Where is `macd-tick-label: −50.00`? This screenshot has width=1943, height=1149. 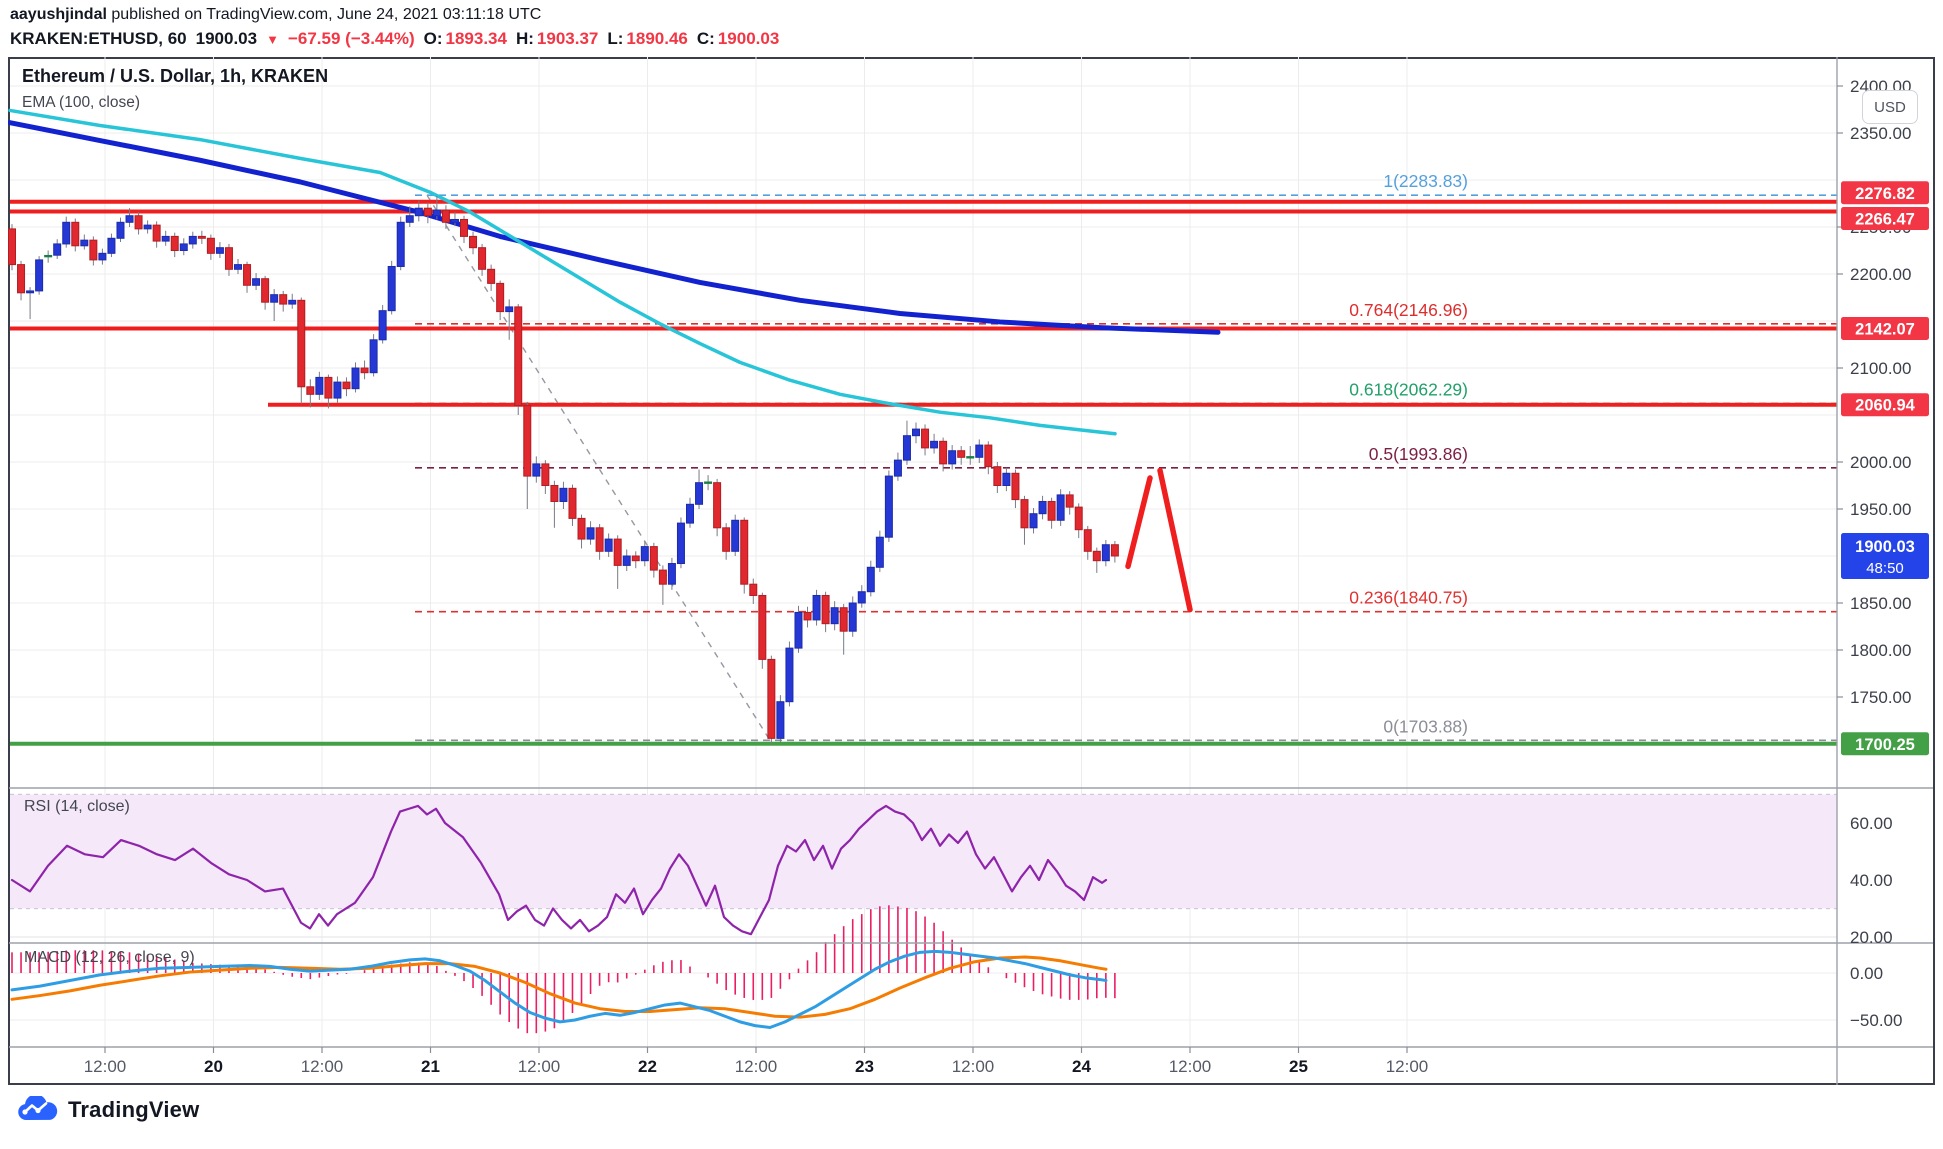 macd-tick-label: −50.00 is located at coordinates (1876, 1020).